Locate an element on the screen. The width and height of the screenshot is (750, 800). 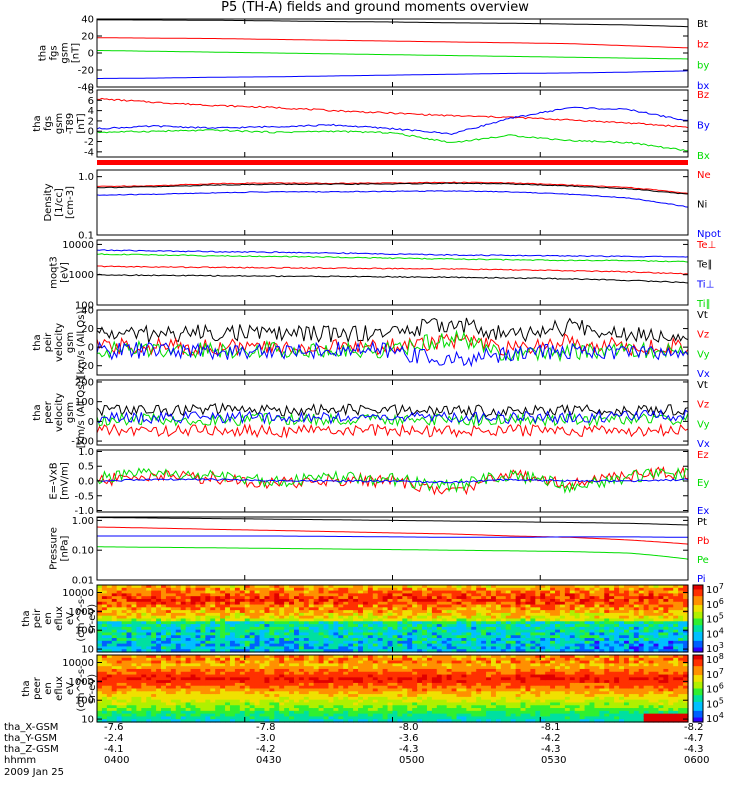
y-tick-label: -40 is located at coordinates (86, 88).